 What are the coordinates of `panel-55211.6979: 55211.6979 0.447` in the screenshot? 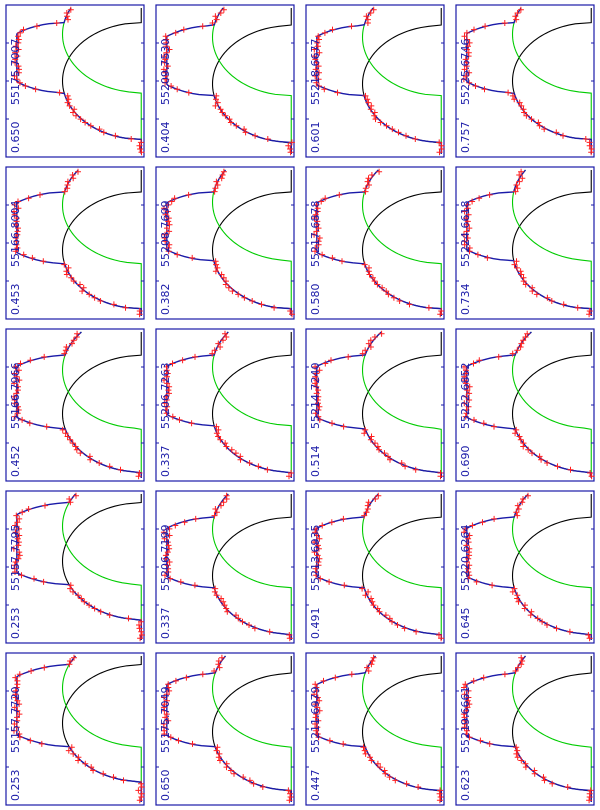 It's located at (375, 729).